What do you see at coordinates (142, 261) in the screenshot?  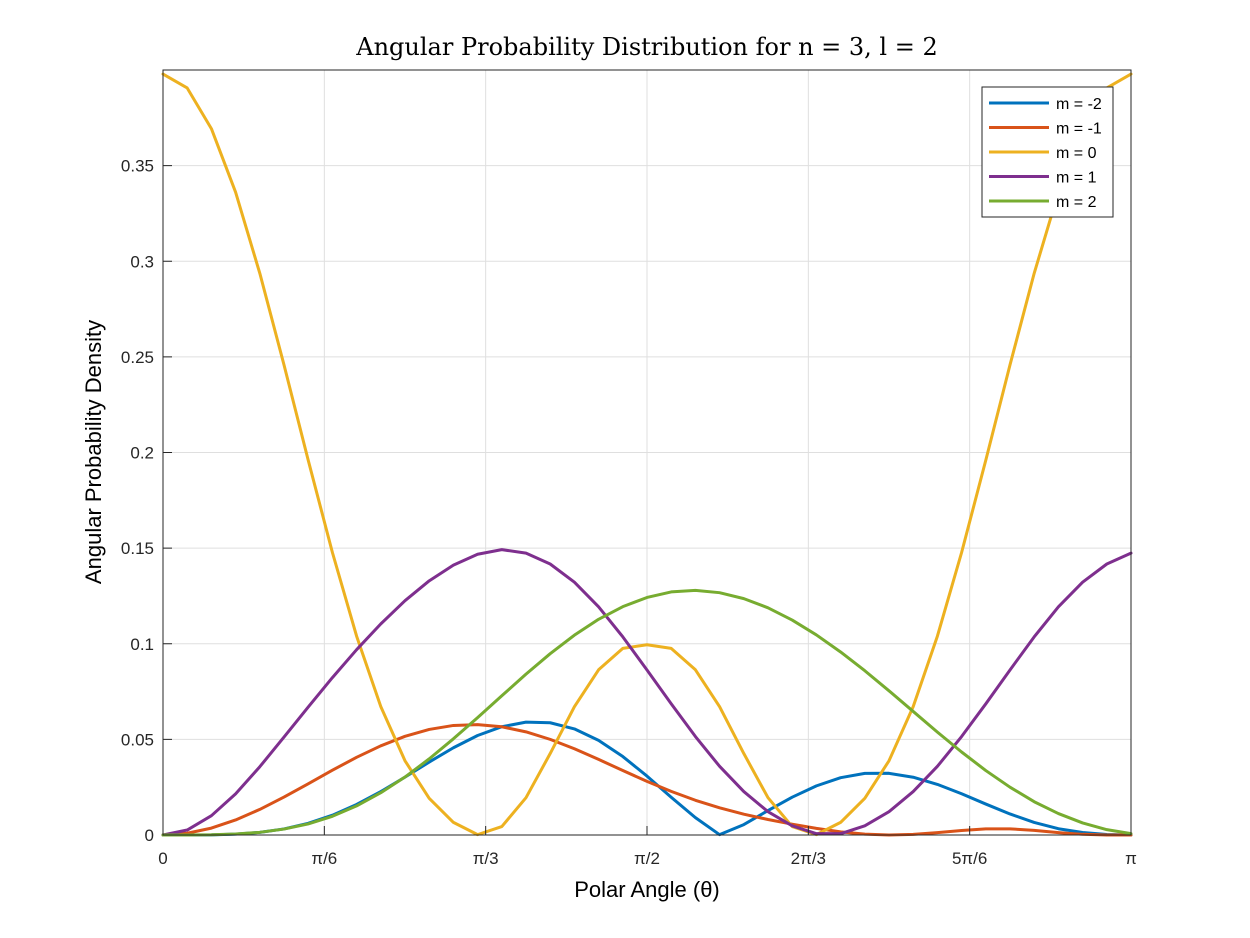 I see `y-tick-label: 0.3` at bounding box center [142, 261].